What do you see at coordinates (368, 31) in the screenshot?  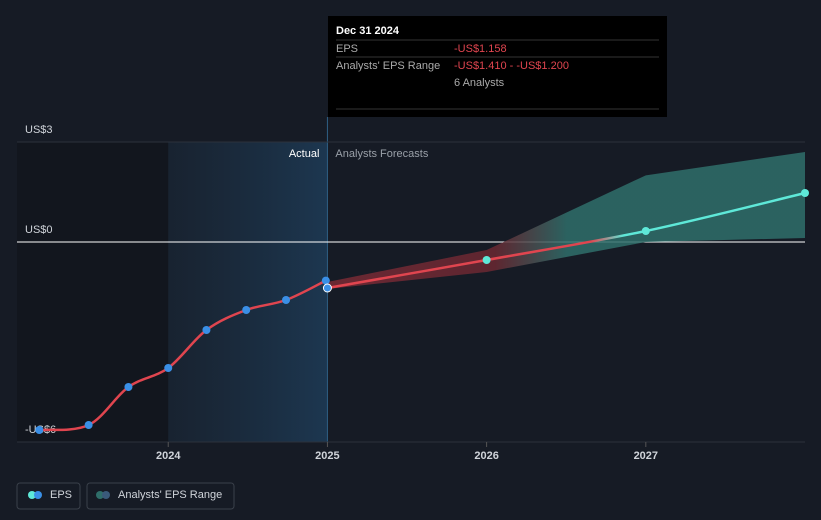 I see `tooltip-date: Dec 31 2024` at bounding box center [368, 31].